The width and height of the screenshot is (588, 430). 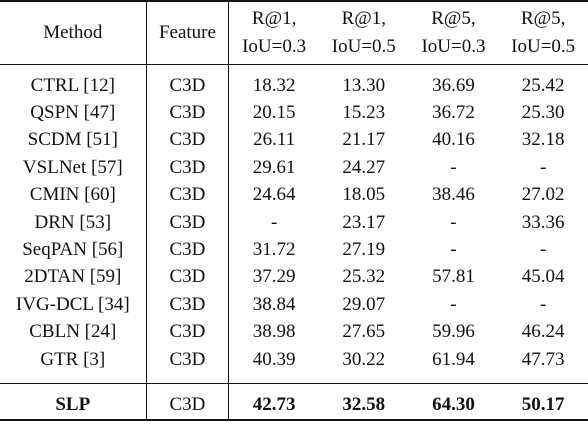 I want to click on cell-method: SCDM [51], so click(x=72, y=140).